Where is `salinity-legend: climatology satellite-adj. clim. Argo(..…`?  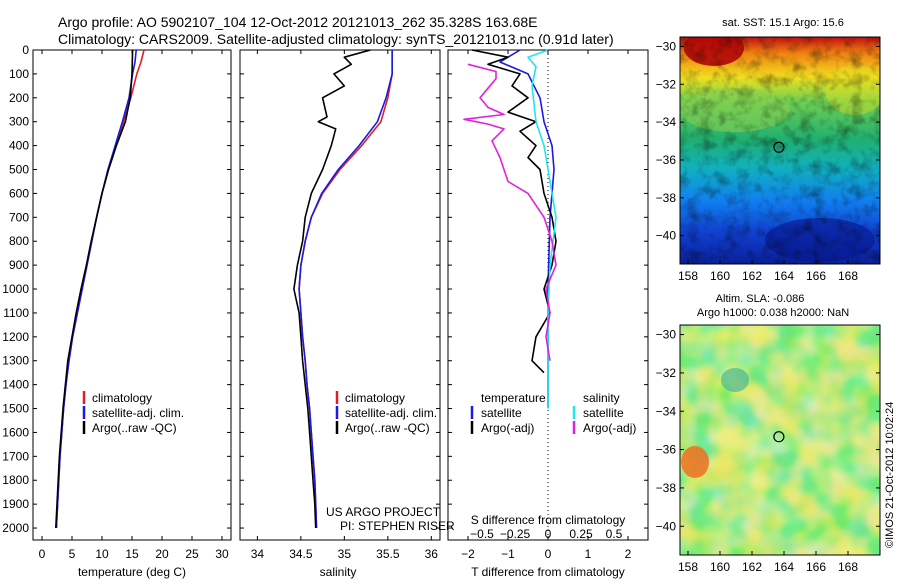
salinity-legend: climatology satellite-adj. clim. Argo(..… is located at coordinates (386, 413).